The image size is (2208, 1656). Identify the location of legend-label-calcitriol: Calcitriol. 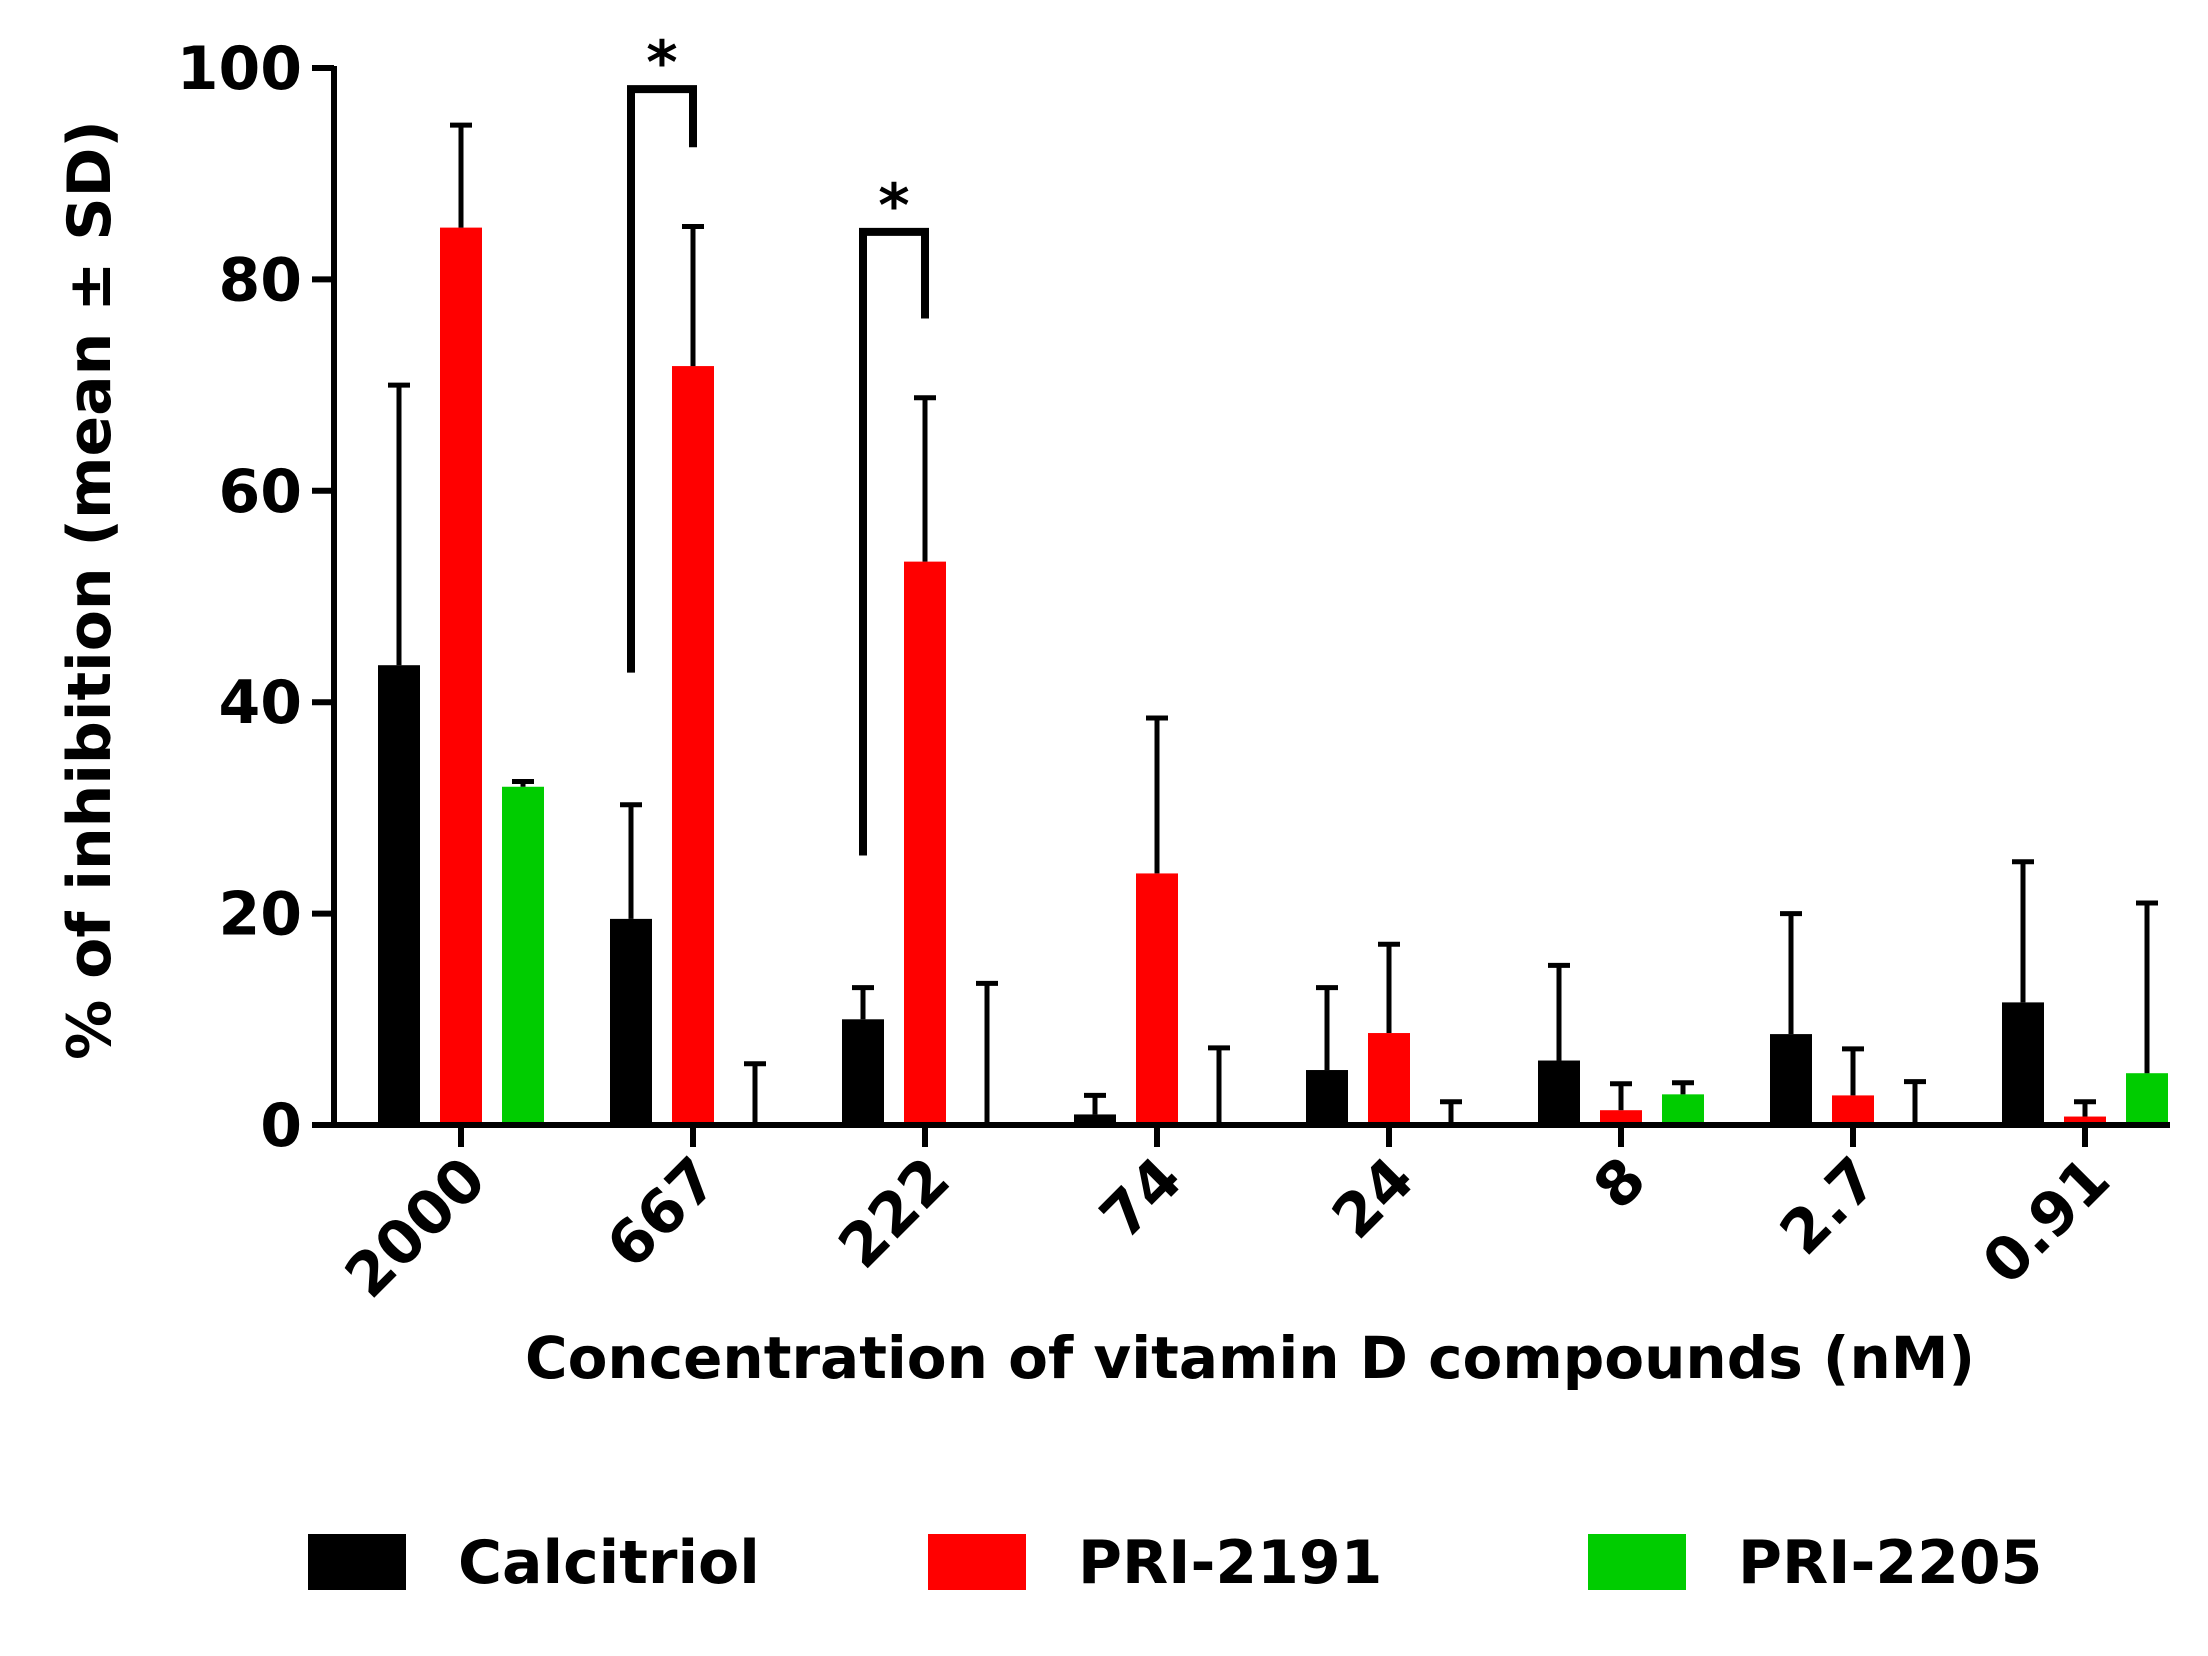
(609, 1563).